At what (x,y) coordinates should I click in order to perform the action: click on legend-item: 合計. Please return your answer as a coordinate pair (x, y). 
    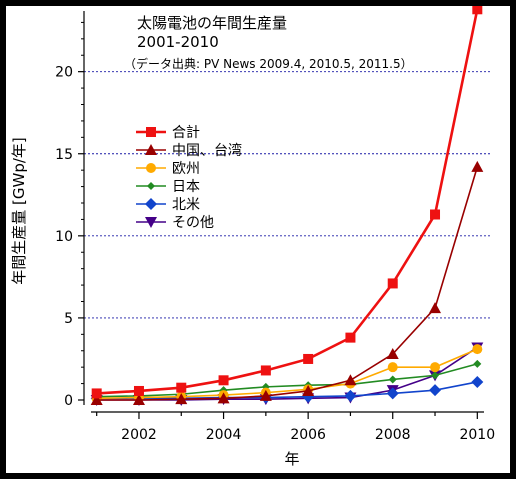
    Looking at the image, I should click on (168, 133).